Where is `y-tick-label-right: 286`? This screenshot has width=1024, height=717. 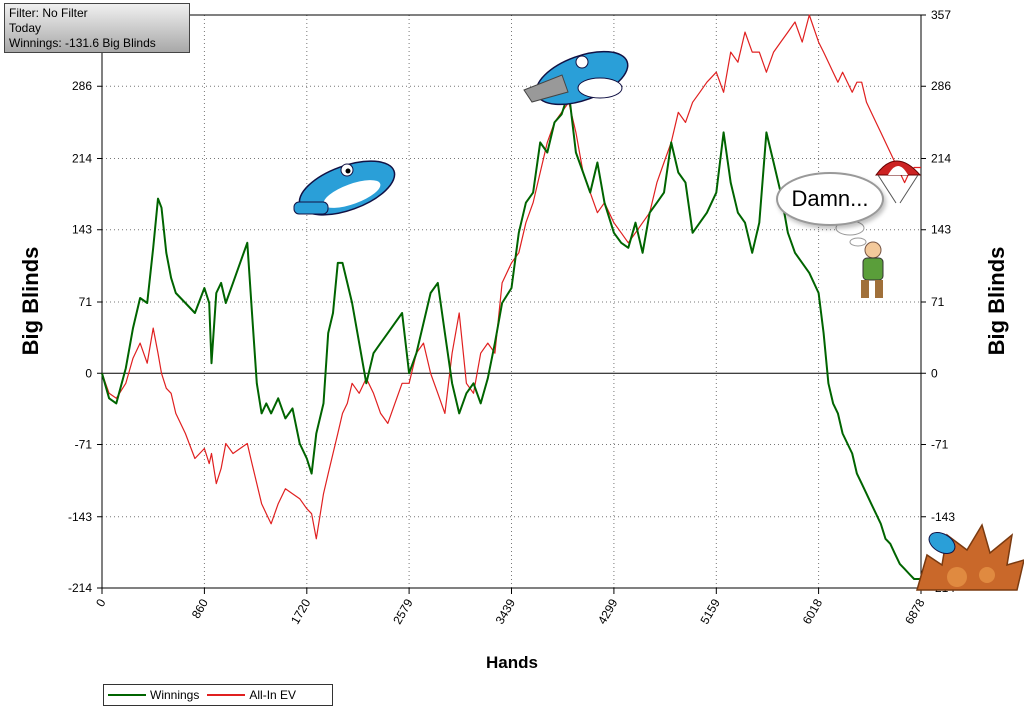
y-tick-label-right: 286 is located at coordinates (941, 86).